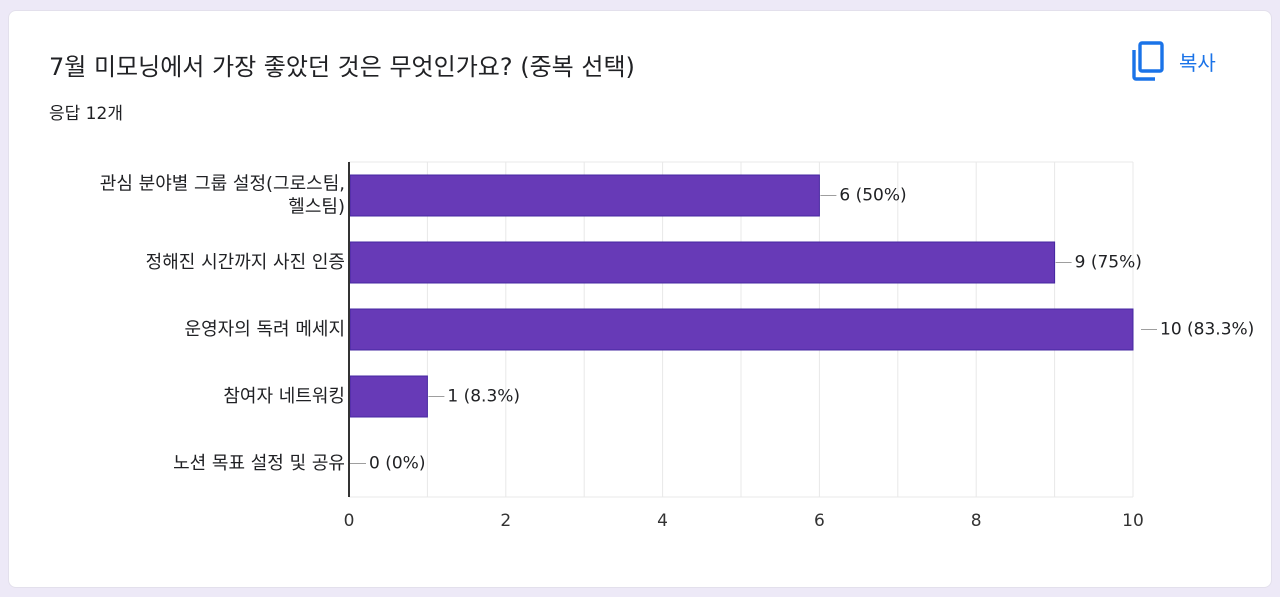 The image size is (1280, 597). I want to click on copy-icon, so click(1148, 61).